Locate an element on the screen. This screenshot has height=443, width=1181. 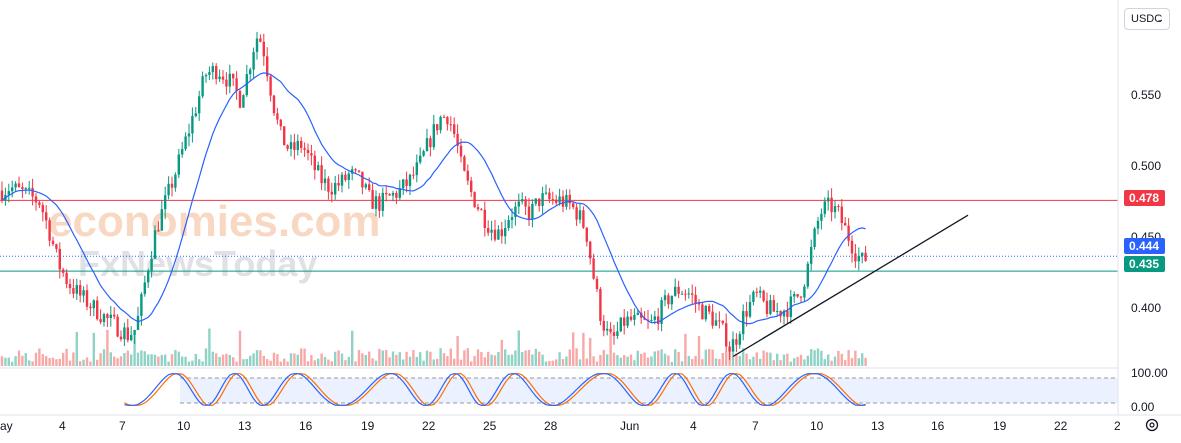
chart-settings-icon is located at coordinates (1152, 425).